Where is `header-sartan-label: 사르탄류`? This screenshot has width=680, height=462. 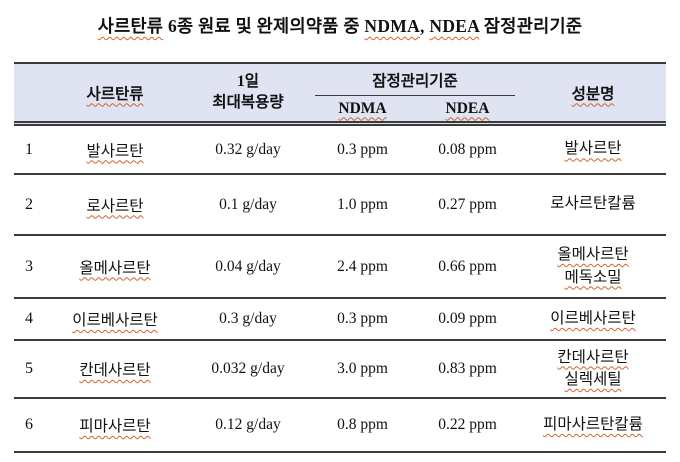 header-sartan-label: 사르탄류 is located at coordinates (115, 94).